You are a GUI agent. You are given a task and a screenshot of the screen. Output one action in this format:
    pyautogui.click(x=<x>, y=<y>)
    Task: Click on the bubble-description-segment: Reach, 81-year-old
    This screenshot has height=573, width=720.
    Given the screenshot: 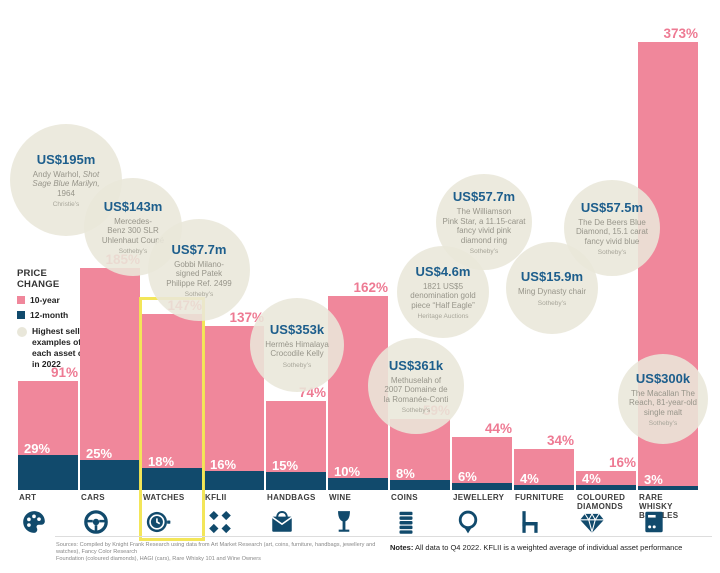 What is the action you would take?
    pyautogui.click(x=663, y=403)
    